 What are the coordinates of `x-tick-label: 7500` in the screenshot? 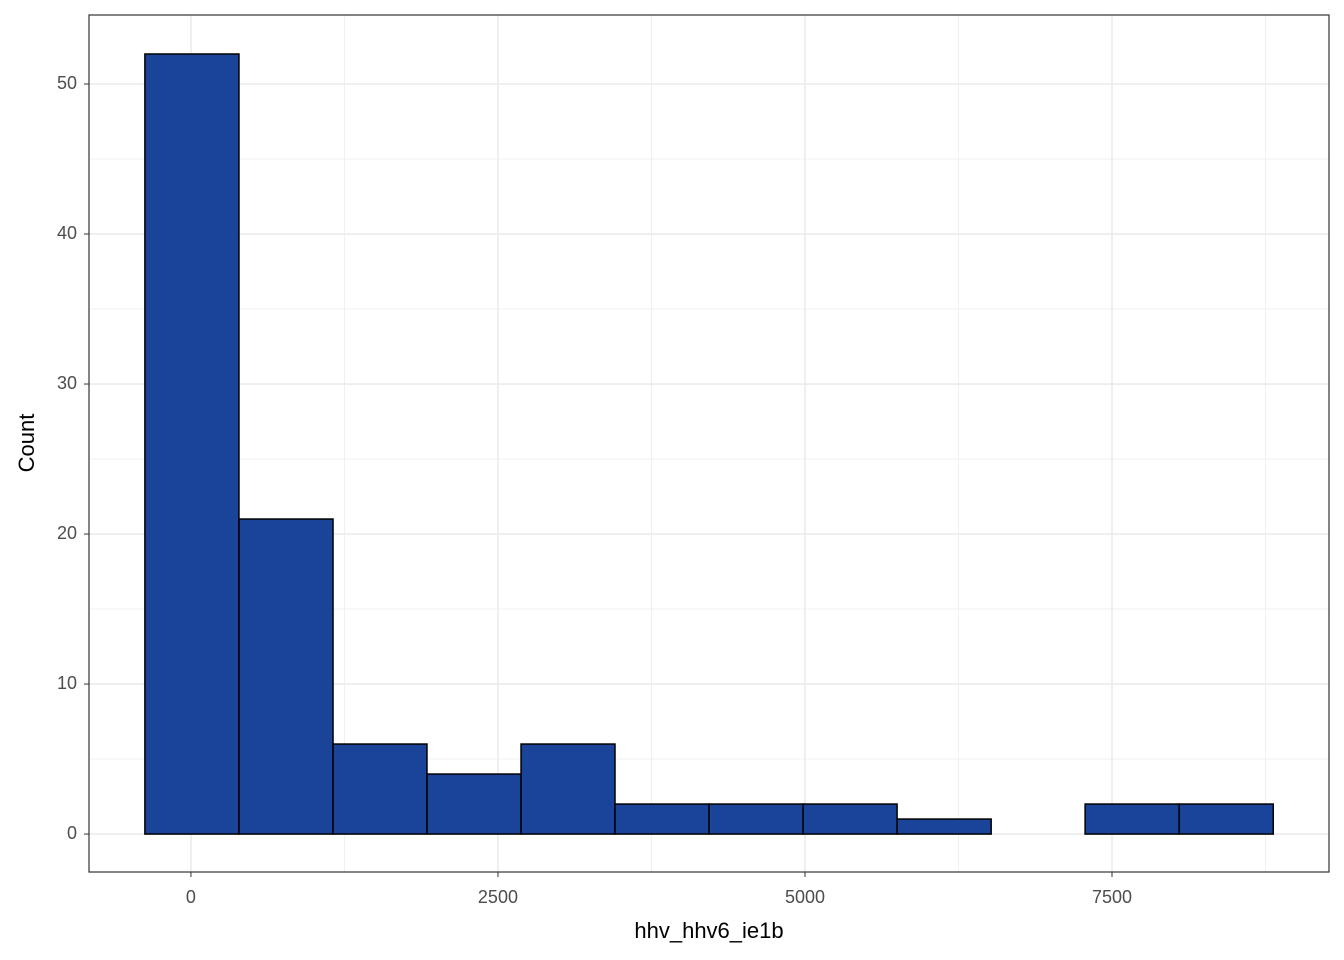 It's located at (1112, 897).